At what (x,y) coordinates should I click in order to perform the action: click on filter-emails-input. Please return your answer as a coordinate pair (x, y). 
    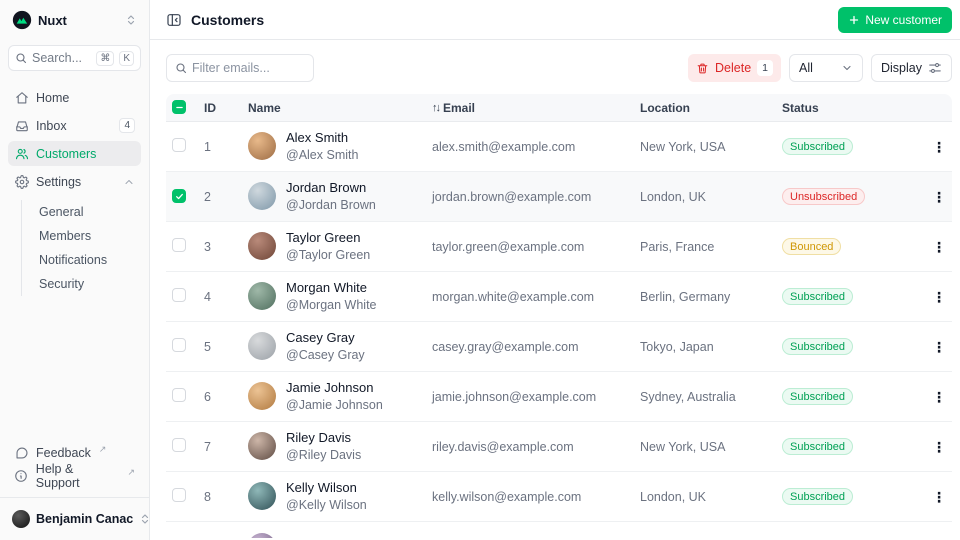
    Looking at the image, I should click on (248, 68).